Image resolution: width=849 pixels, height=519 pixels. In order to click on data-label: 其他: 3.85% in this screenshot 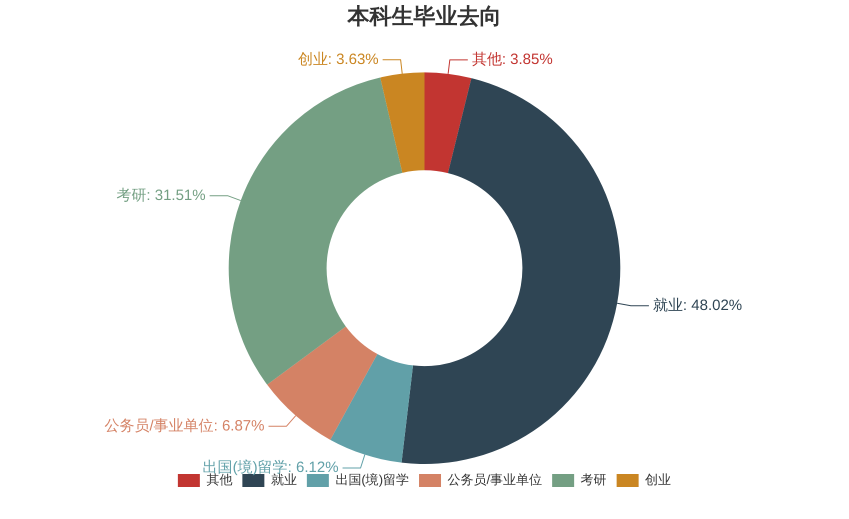, I will do `click(512, 59)`.